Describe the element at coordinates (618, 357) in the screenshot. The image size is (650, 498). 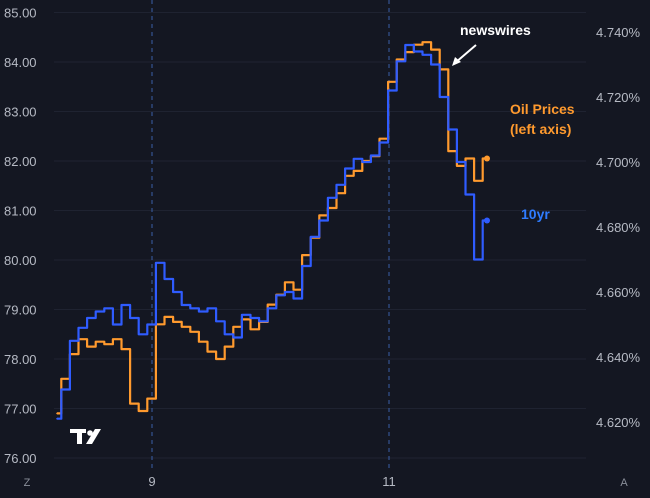
I see `right-tick-label: 4.640%` at that location.